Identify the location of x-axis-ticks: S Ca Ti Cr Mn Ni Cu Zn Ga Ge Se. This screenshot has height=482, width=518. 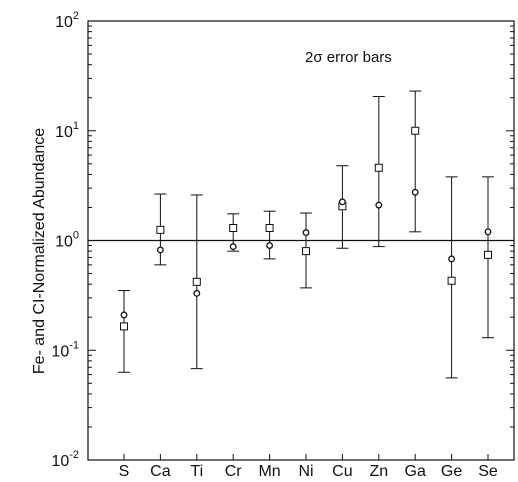
(308, 467).